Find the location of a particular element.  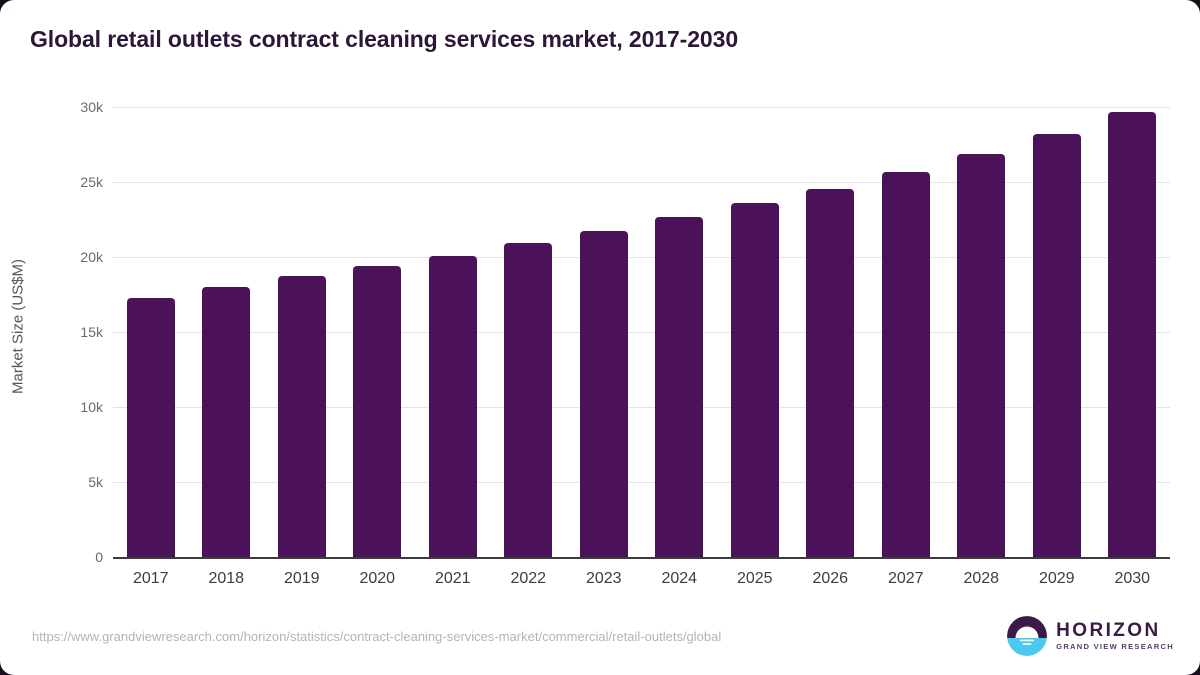

horizon-logo: HORIZON GRAND VIEW RESEARCH is located at coordinates (1090, 636).